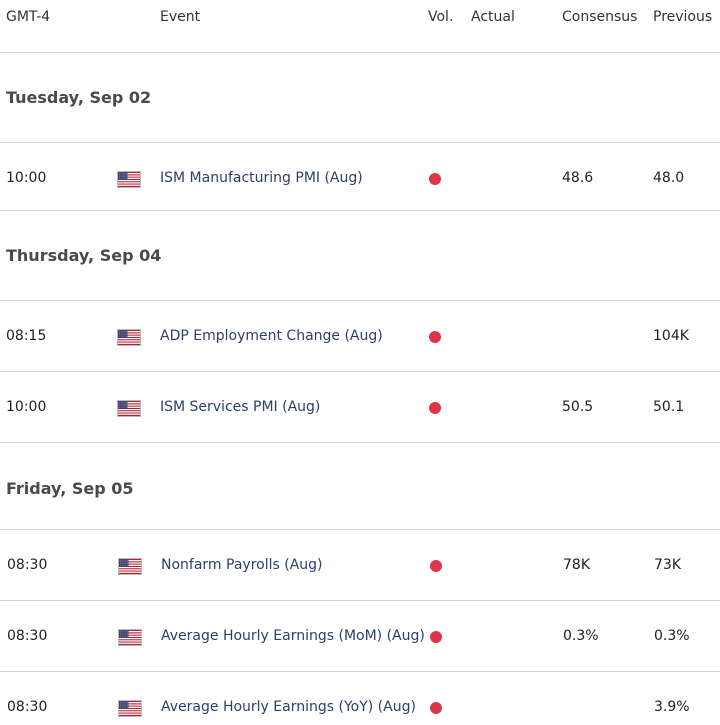 Image resolution: width=720 pixels, height=725 pixels. What do you see at coordinates (261, 178) in the screenshot?
I see `event-name: ISM Manufacturing PMI (Aug)` at bounding box center [261, 178].